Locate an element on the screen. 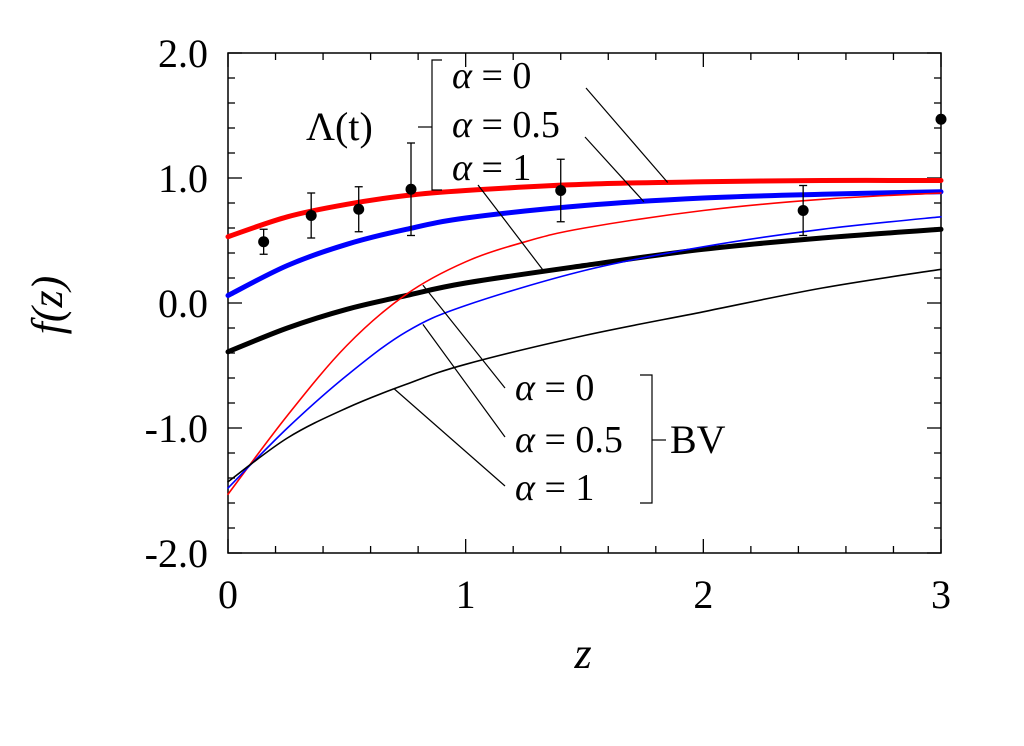 The height and width of the screenshot is (746, 1024). legend-entry-lambda-alpha-1: α = 1 is located at coordinates (491, 168).